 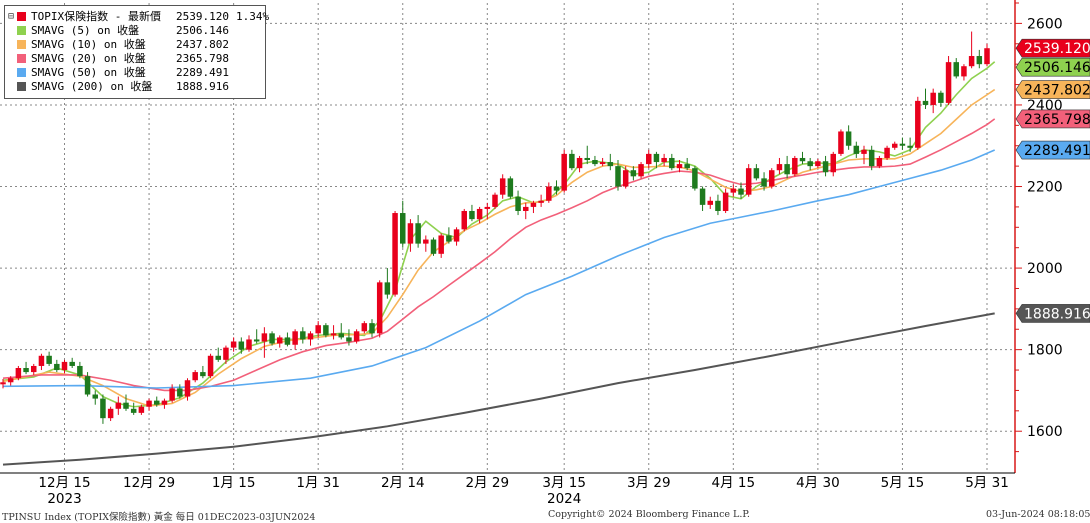 What do you see at coordinates (649, 483) in the screenshot?
I see `x-tick-label: 3月 29` at bounding box center [649, 483].